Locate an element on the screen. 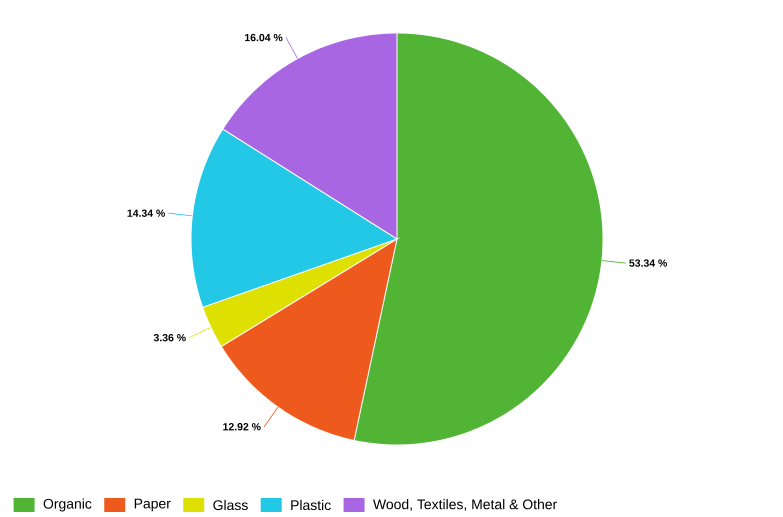 Image resolution: width=783 pixels, height=517 pixels. legend-label: Glass is located at coordinates (230, 505).